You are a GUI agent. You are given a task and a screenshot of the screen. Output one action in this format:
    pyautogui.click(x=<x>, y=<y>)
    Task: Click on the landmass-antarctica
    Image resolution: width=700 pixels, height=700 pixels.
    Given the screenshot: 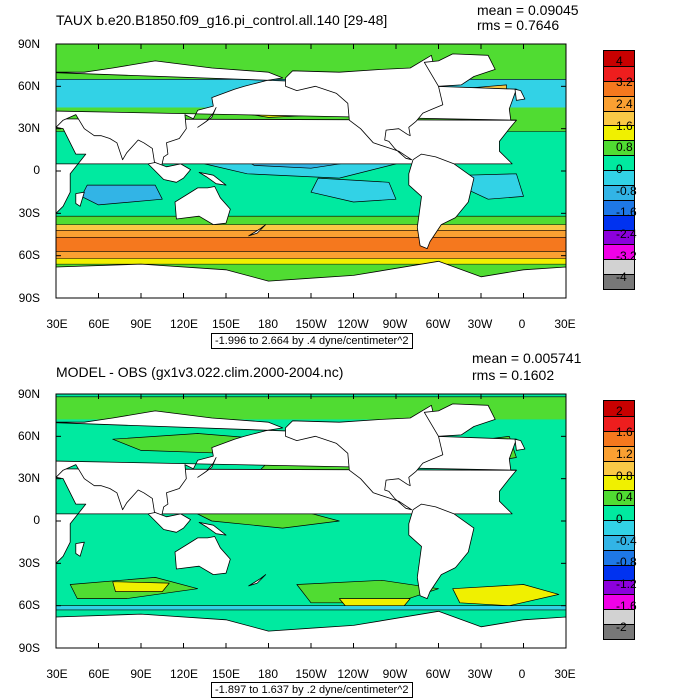 What is the action you would take?
    pyautogui.click(x=311, y=629)
    